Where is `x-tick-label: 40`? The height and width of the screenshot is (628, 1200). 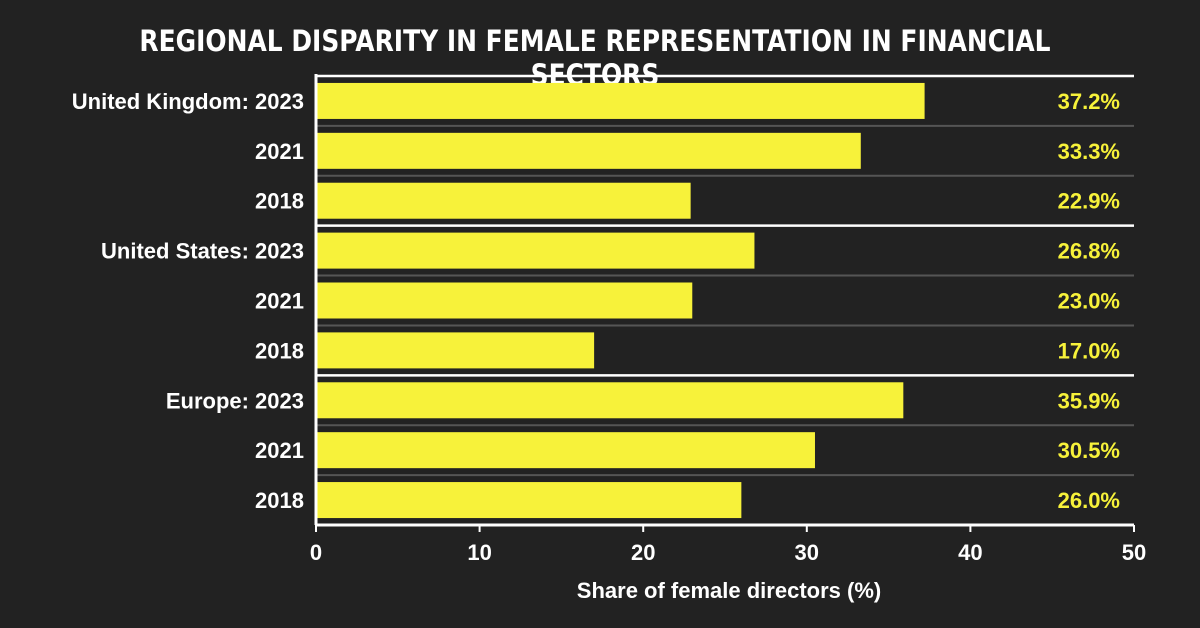 x-tick-label: 40 is located at coordinates (970, 552).